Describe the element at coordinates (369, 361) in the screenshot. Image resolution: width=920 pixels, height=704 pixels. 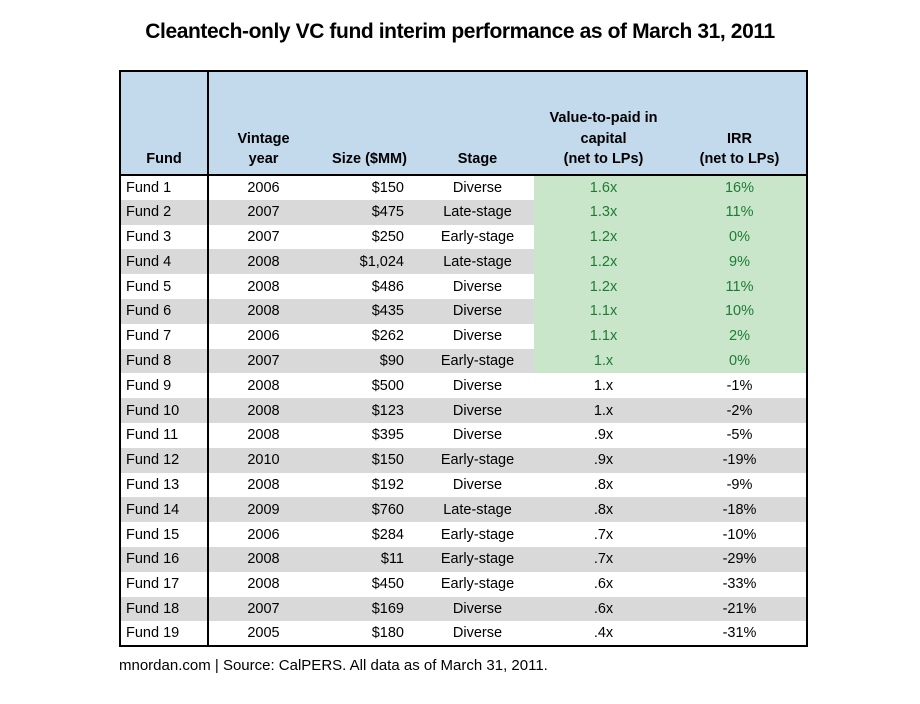
I see `size-cell: $90` at that location.